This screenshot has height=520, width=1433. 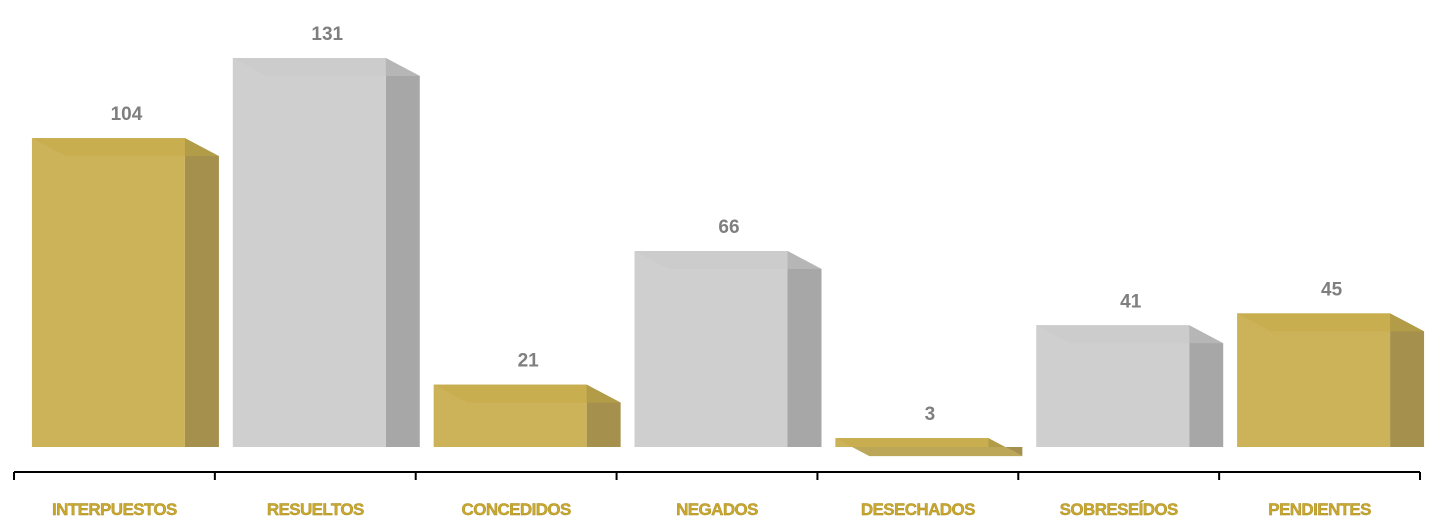 I want to click on data-label-pendientes: 45, so click(x=1332, y=289).